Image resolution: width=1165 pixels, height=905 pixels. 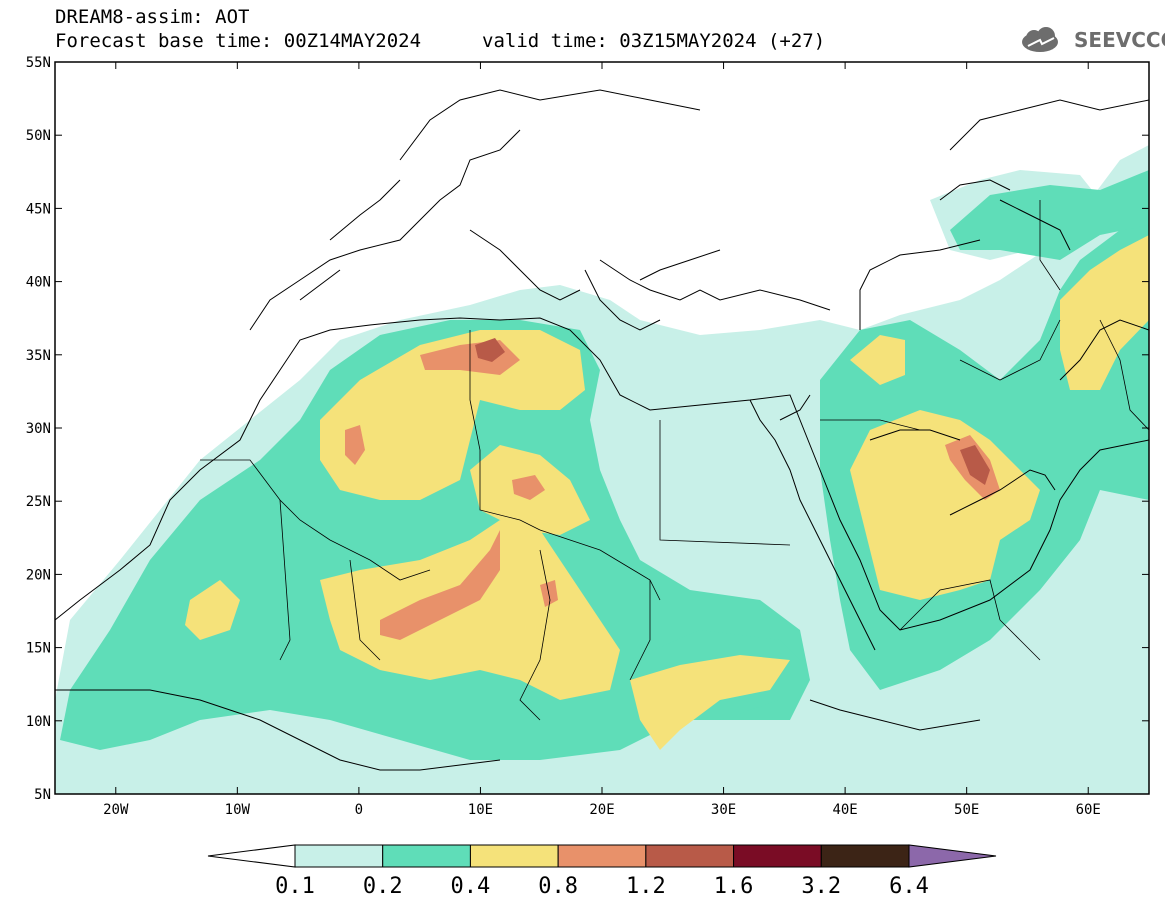 I want to click on colorbar-over-triangle, so click(x=952, y=856).